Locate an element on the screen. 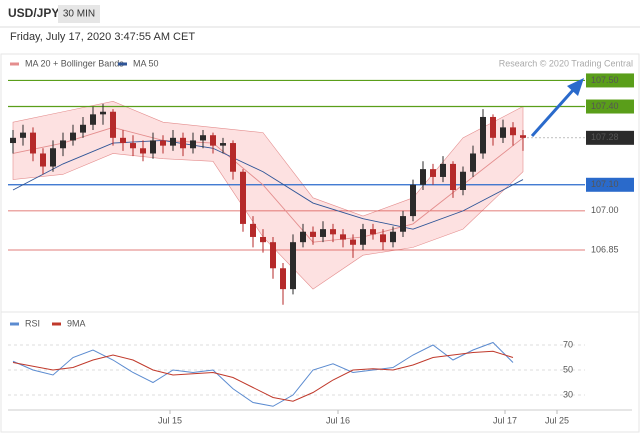  legend-label: MA 50 is located at coordinates (146, 63).